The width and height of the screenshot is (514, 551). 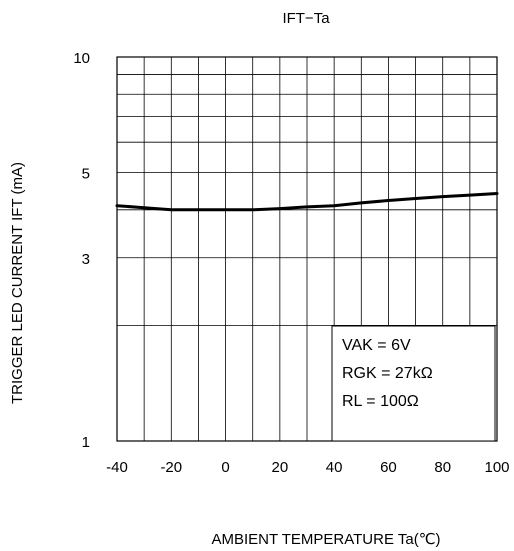 I want to click on conditions-box: VAK = 6V RGK = 27kΩ RL = 100Ω, so click(x=413, y=383).